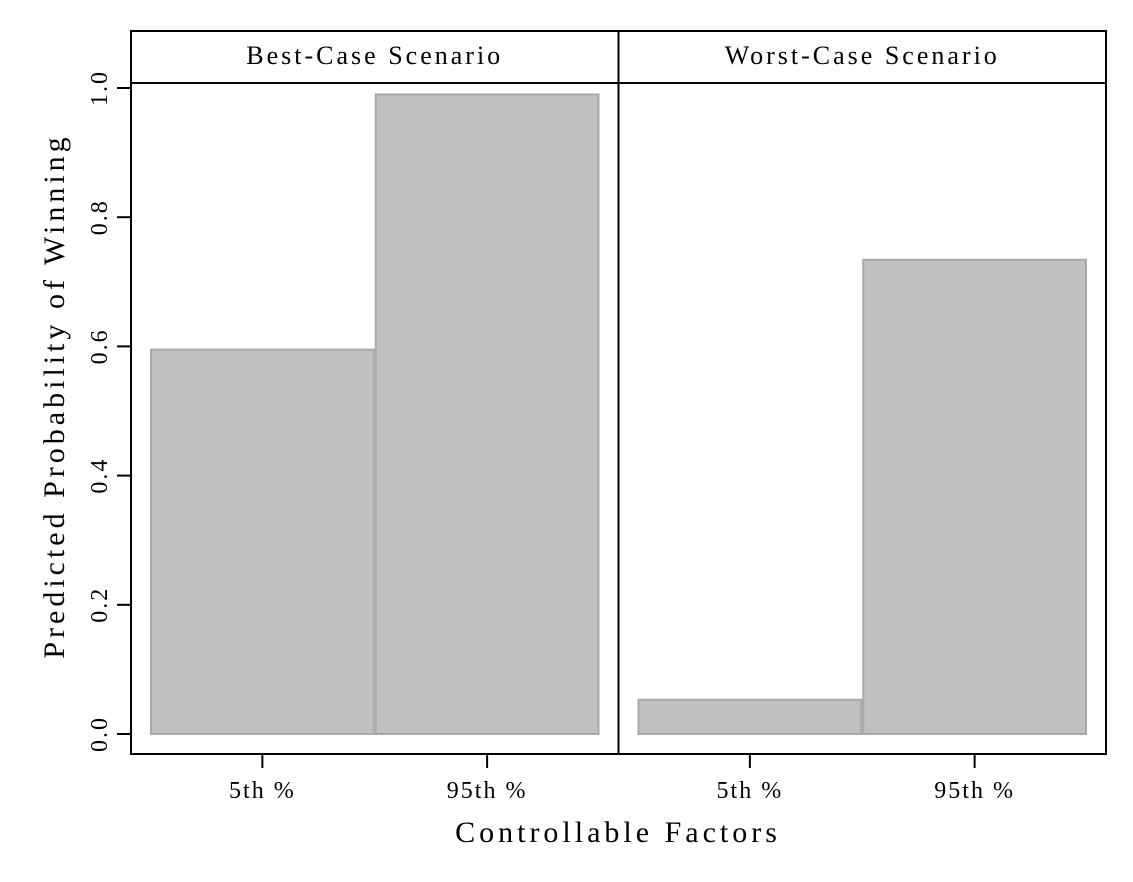 The height and width of the screenshot is (882, 1133). What do you see at coordinates (100, 605) in the screenshot?
I see `y-tick-label: 0.2` at bounding box center [100, 605].